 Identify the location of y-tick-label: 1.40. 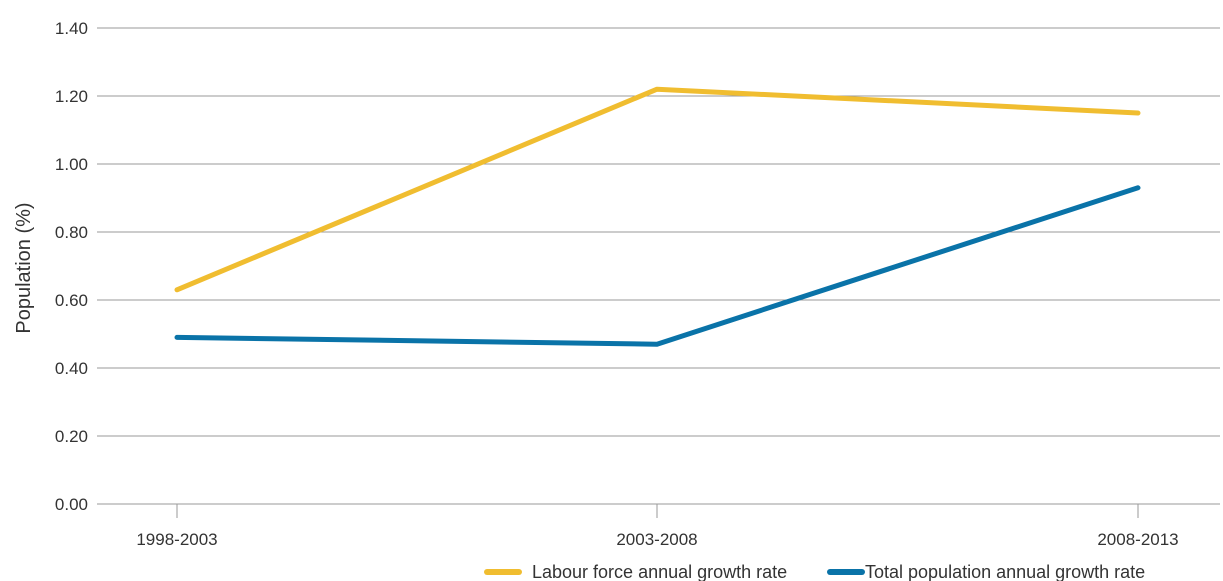
(71, 28).